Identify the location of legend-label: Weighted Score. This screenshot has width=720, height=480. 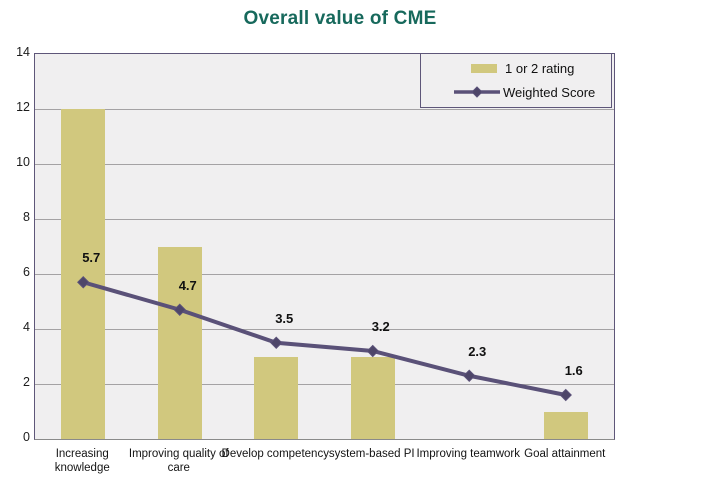
(549, 92).